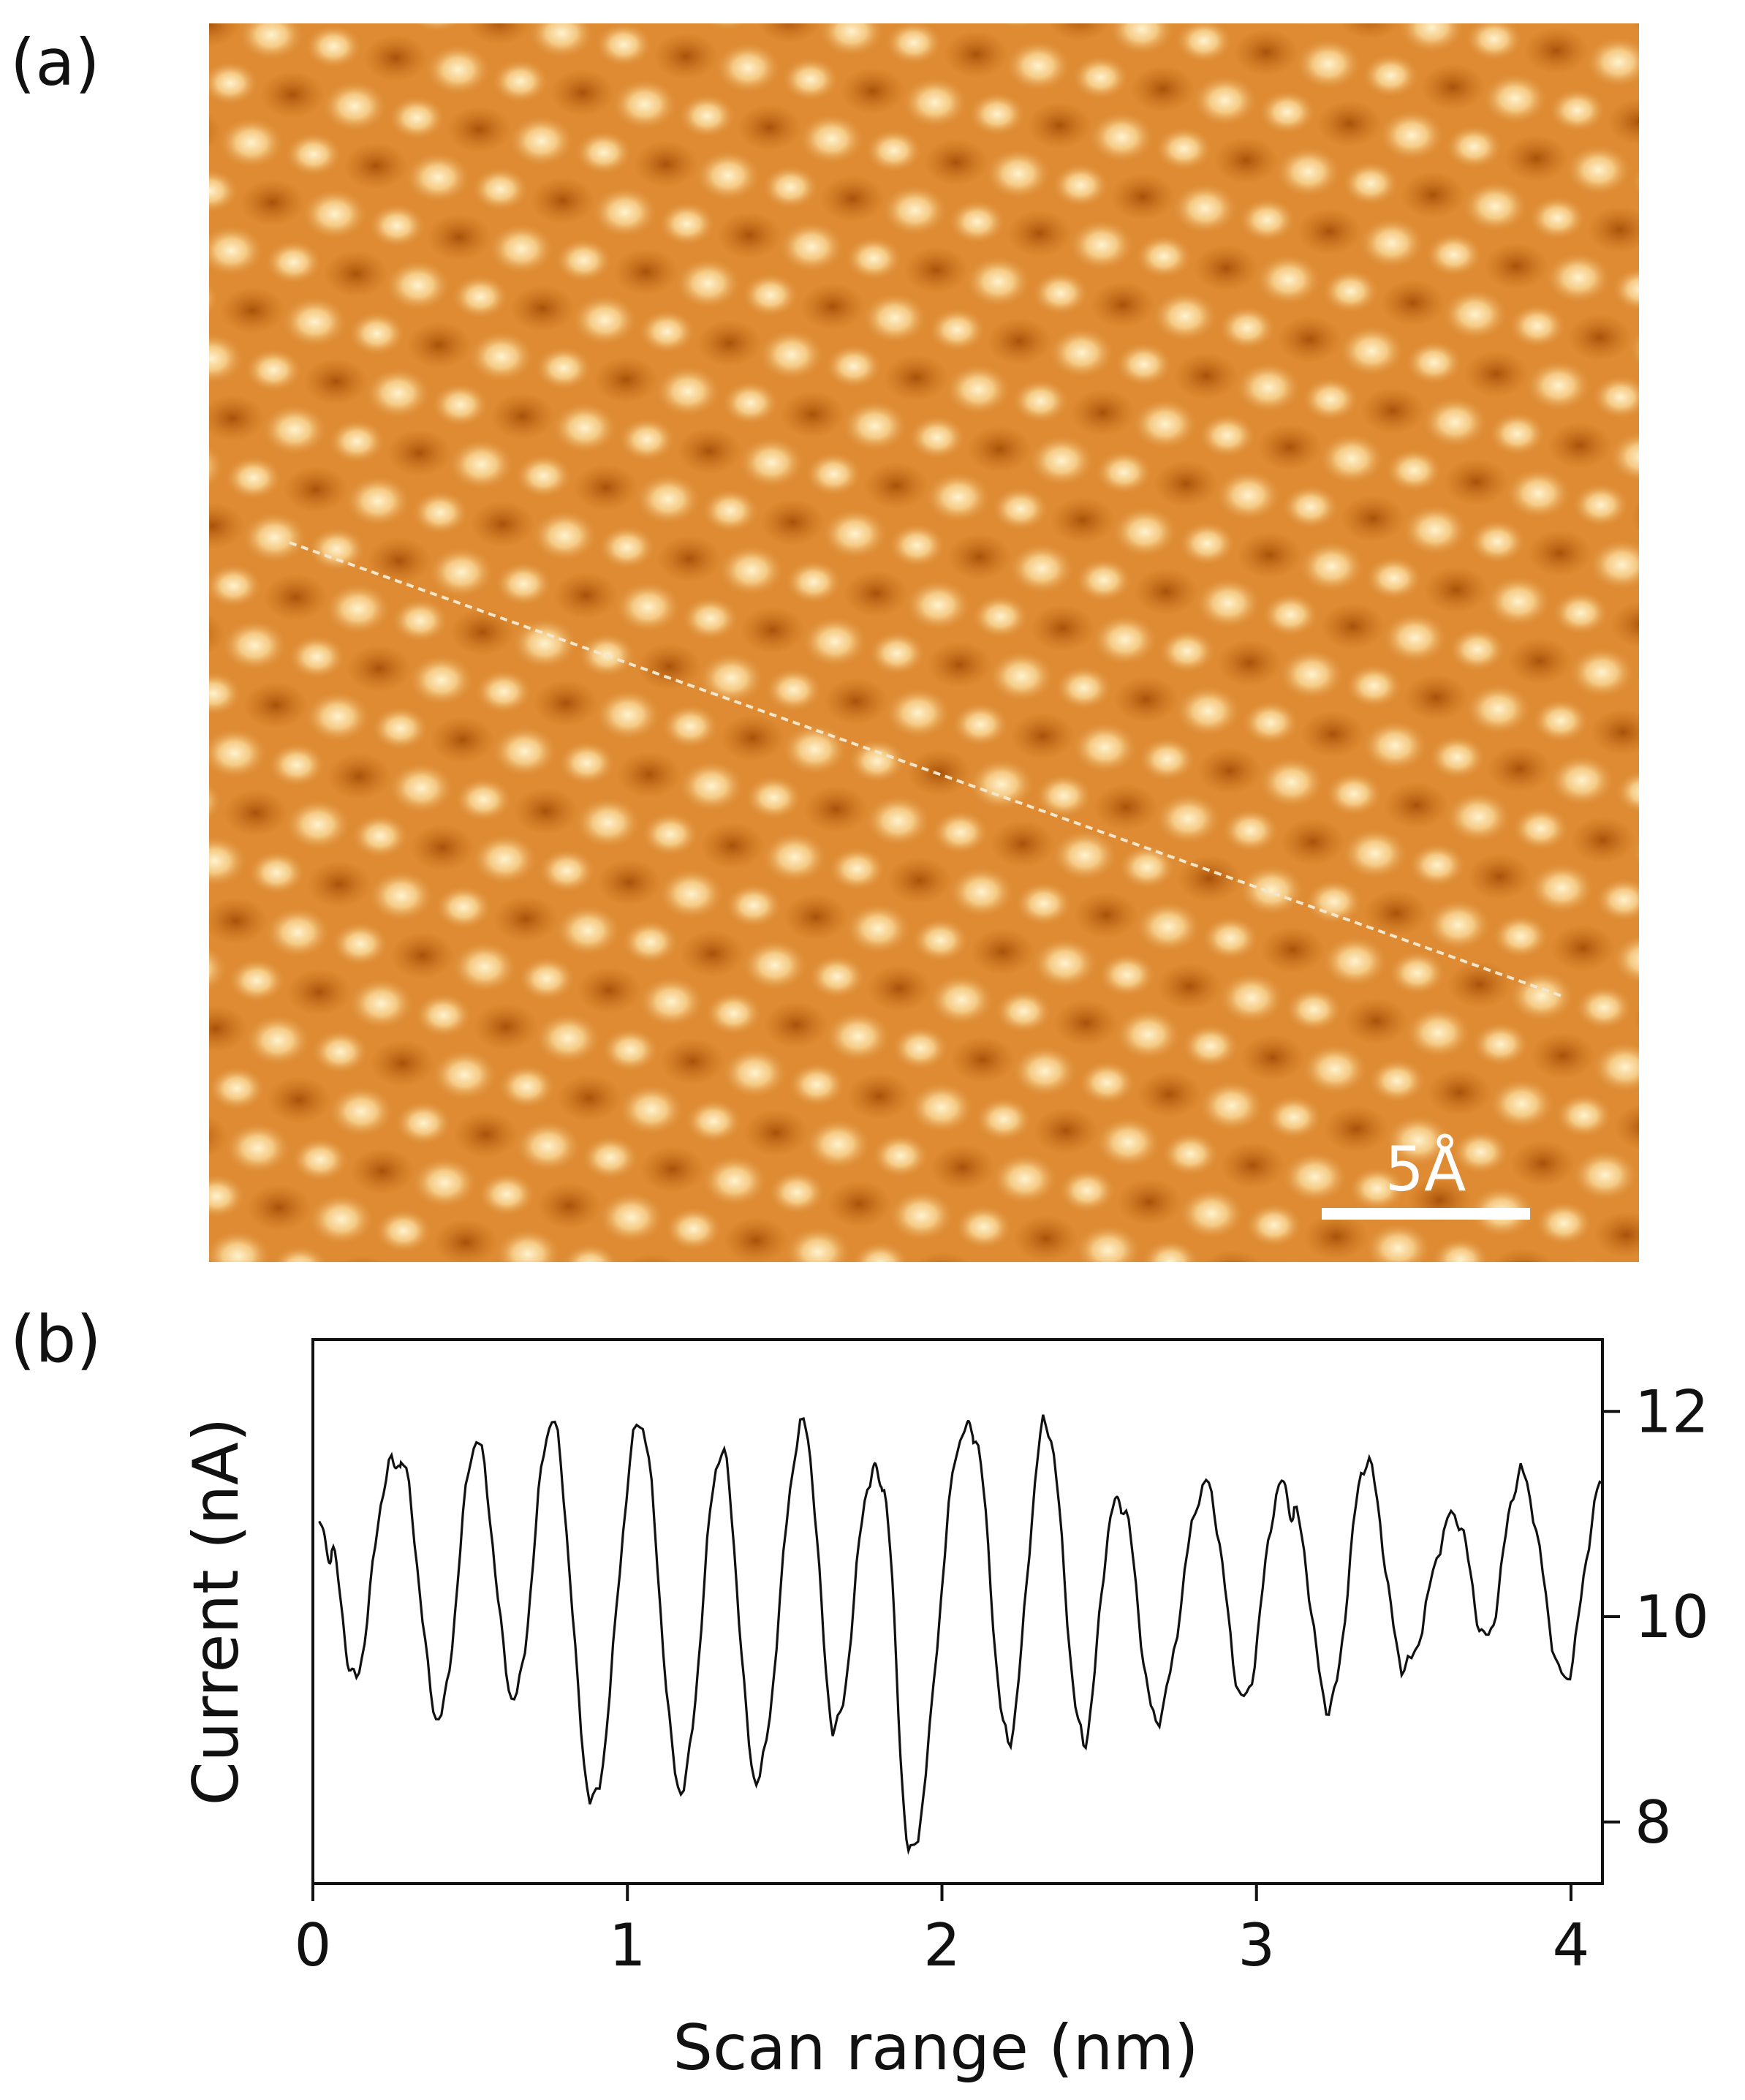 The width and height of the screenshot is (1745, 2100). What do you see at coordinates (1672, 1617) in the screenshot?
I see `y-tick-label: 10` at bounding box center [1672, 1617].